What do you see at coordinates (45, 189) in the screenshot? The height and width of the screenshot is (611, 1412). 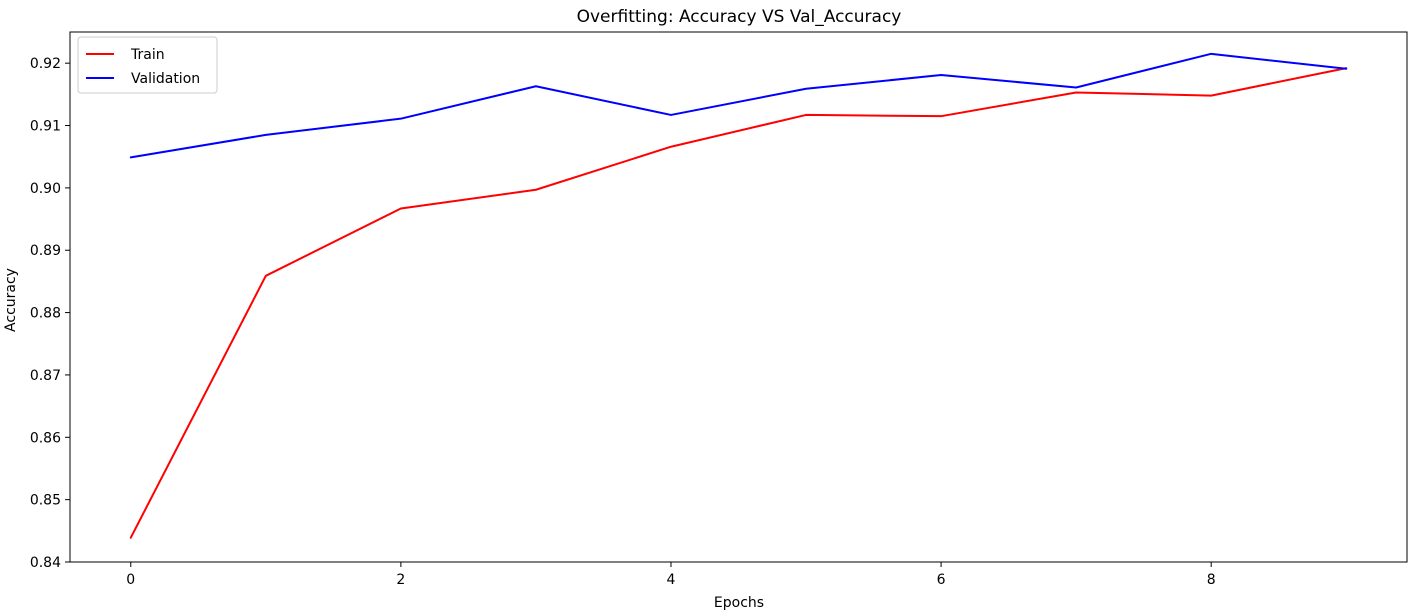 I see `y-tick-label: 0.90` at bounding box center [45, 189].